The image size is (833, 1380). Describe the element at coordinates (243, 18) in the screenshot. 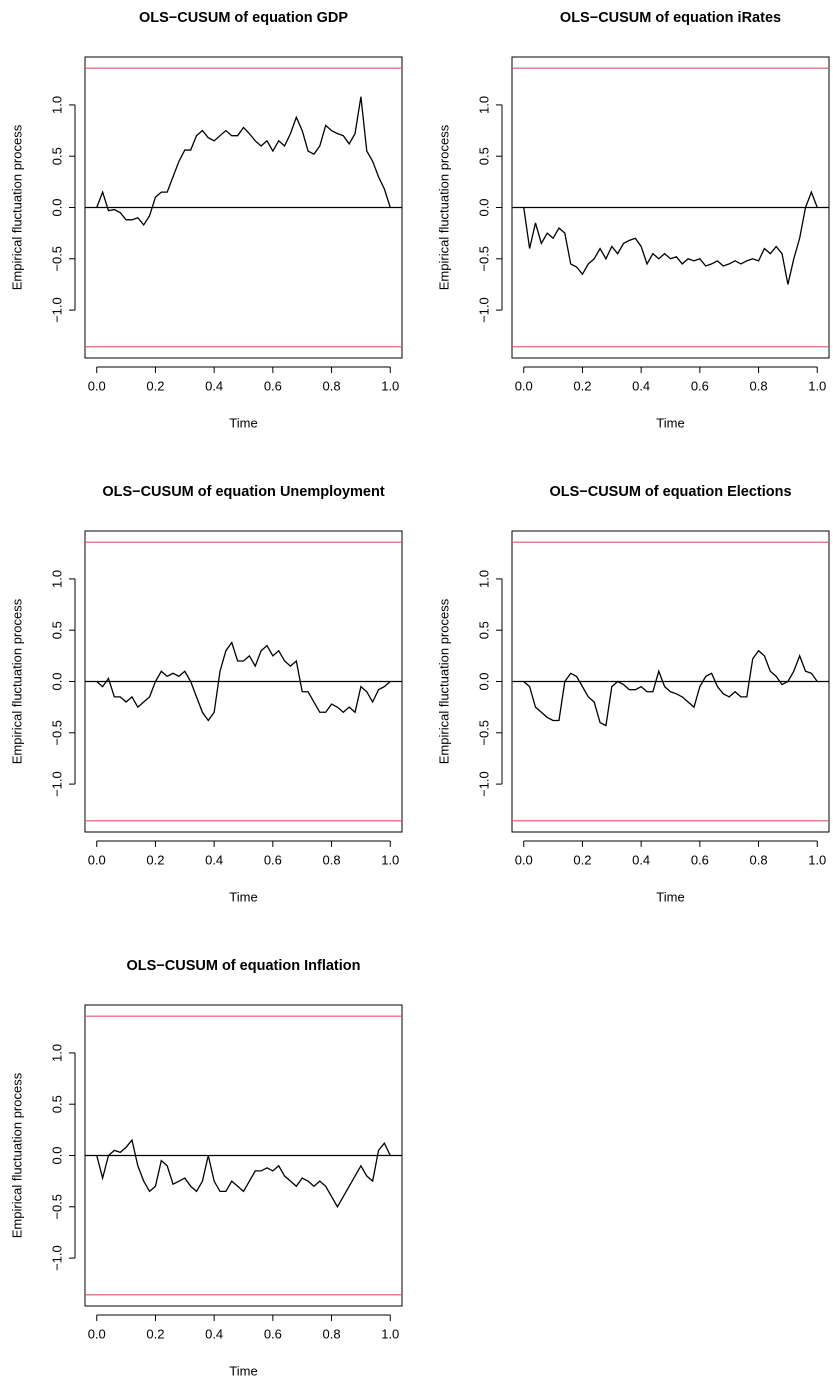

I see `chart-title: OLS−CUSUM of equation GDP` at that location.